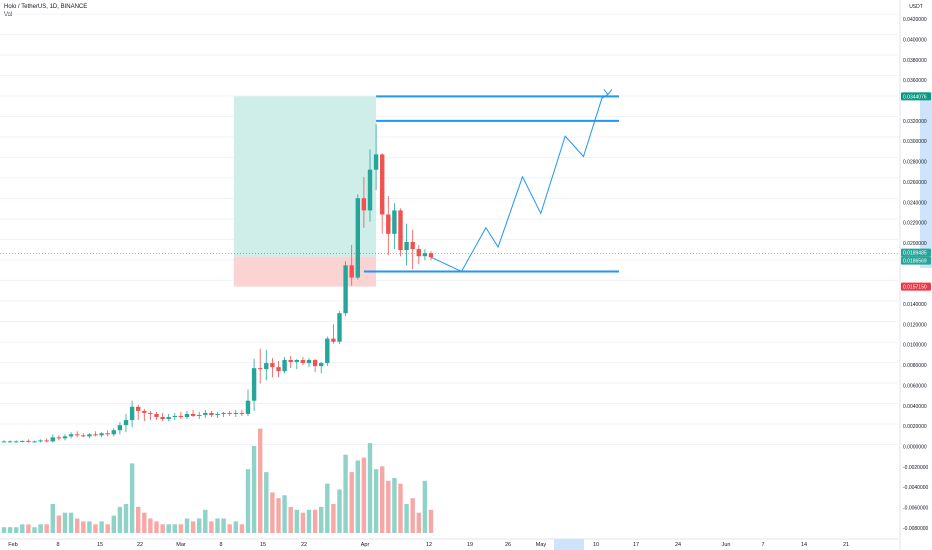 This screenshot has width=932, height=550. I want to click on loss-zone, so click(304, 271).